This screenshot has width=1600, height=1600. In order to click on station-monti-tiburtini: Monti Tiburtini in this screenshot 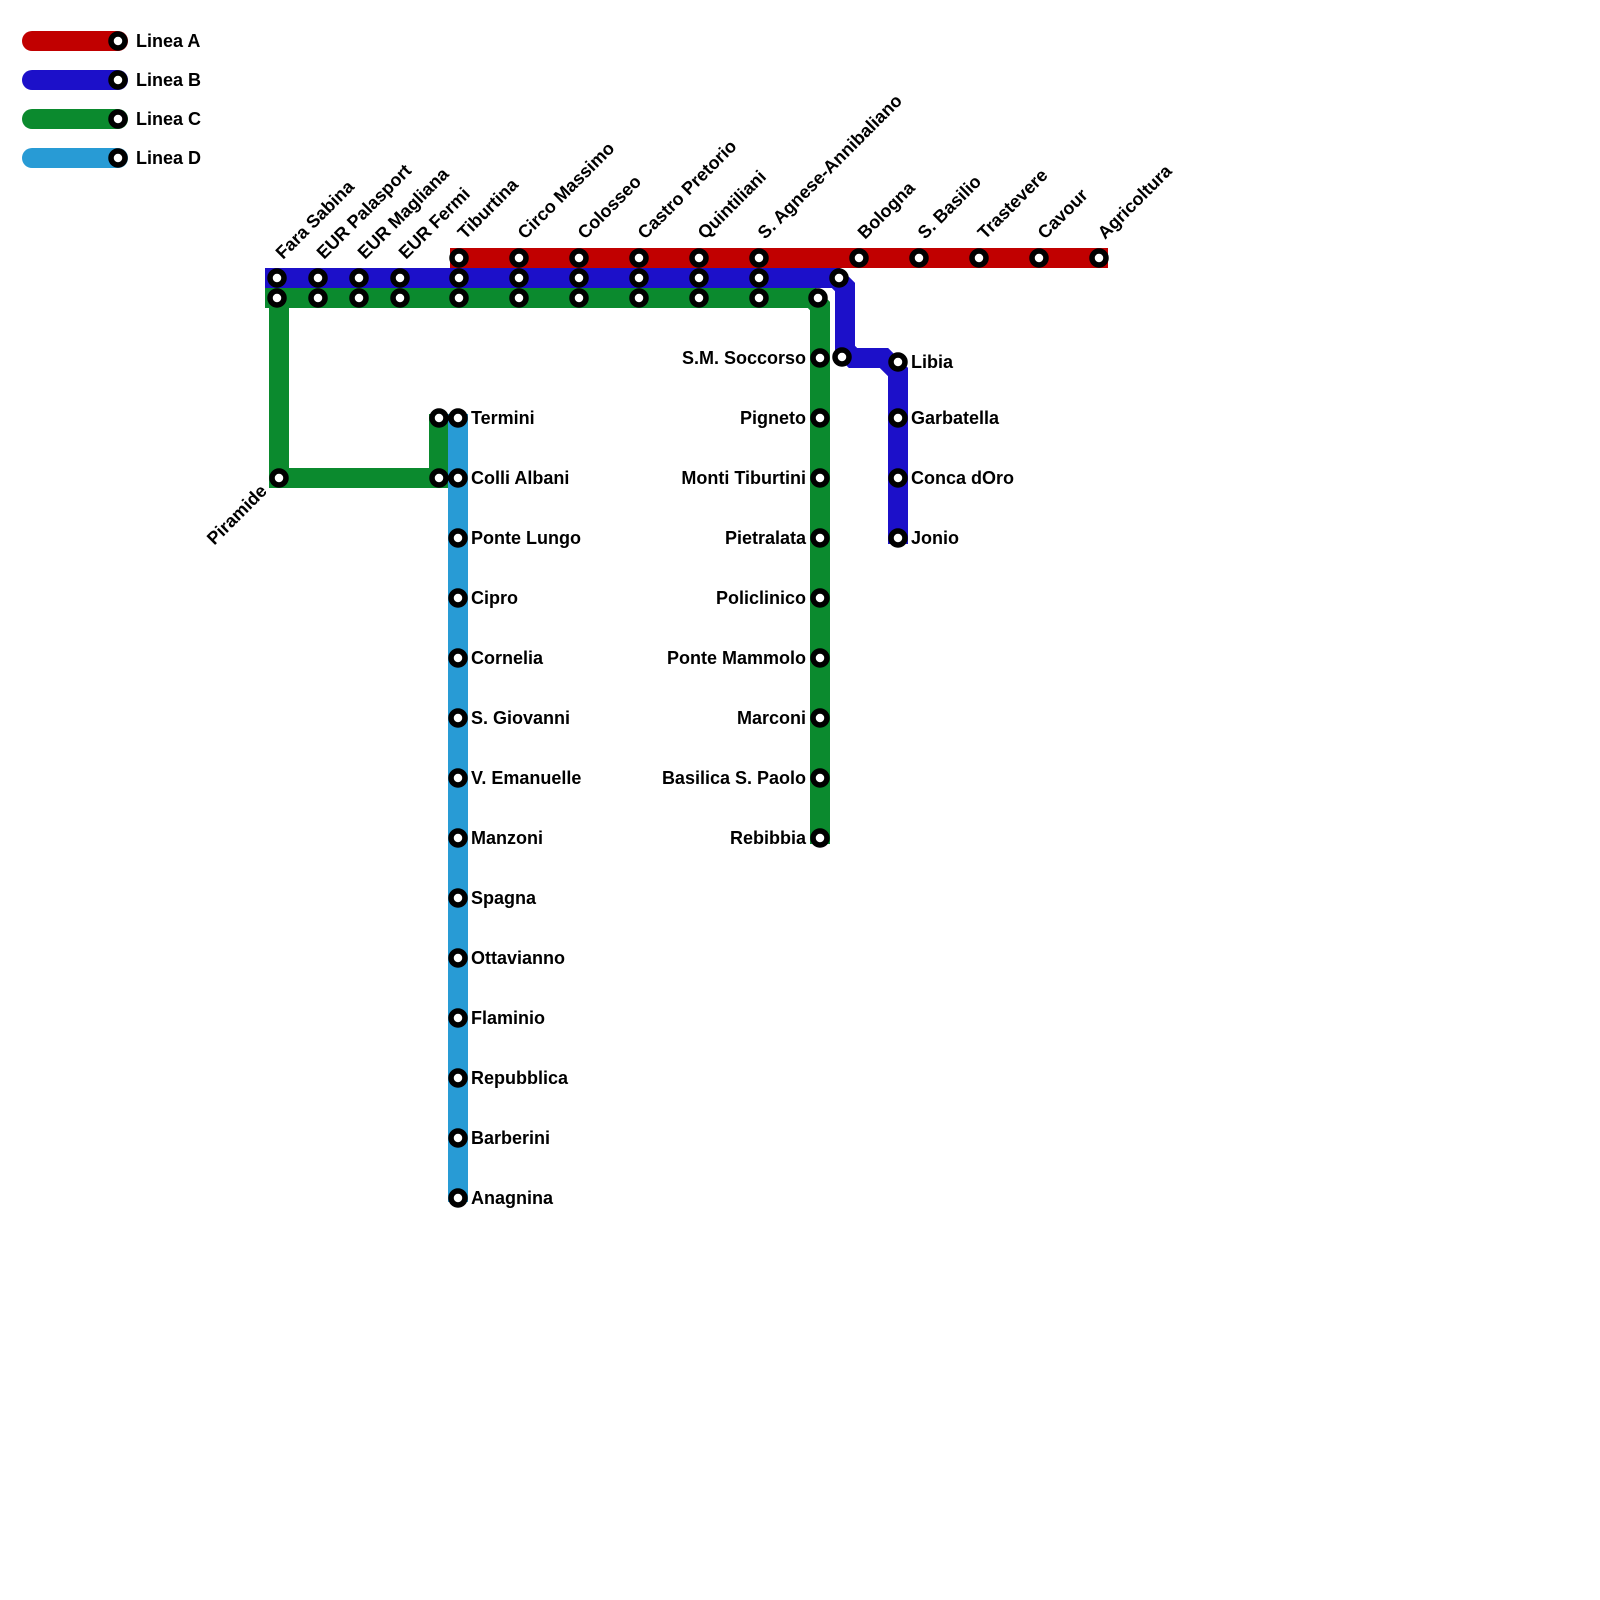, I will do `click(755, 478)`.